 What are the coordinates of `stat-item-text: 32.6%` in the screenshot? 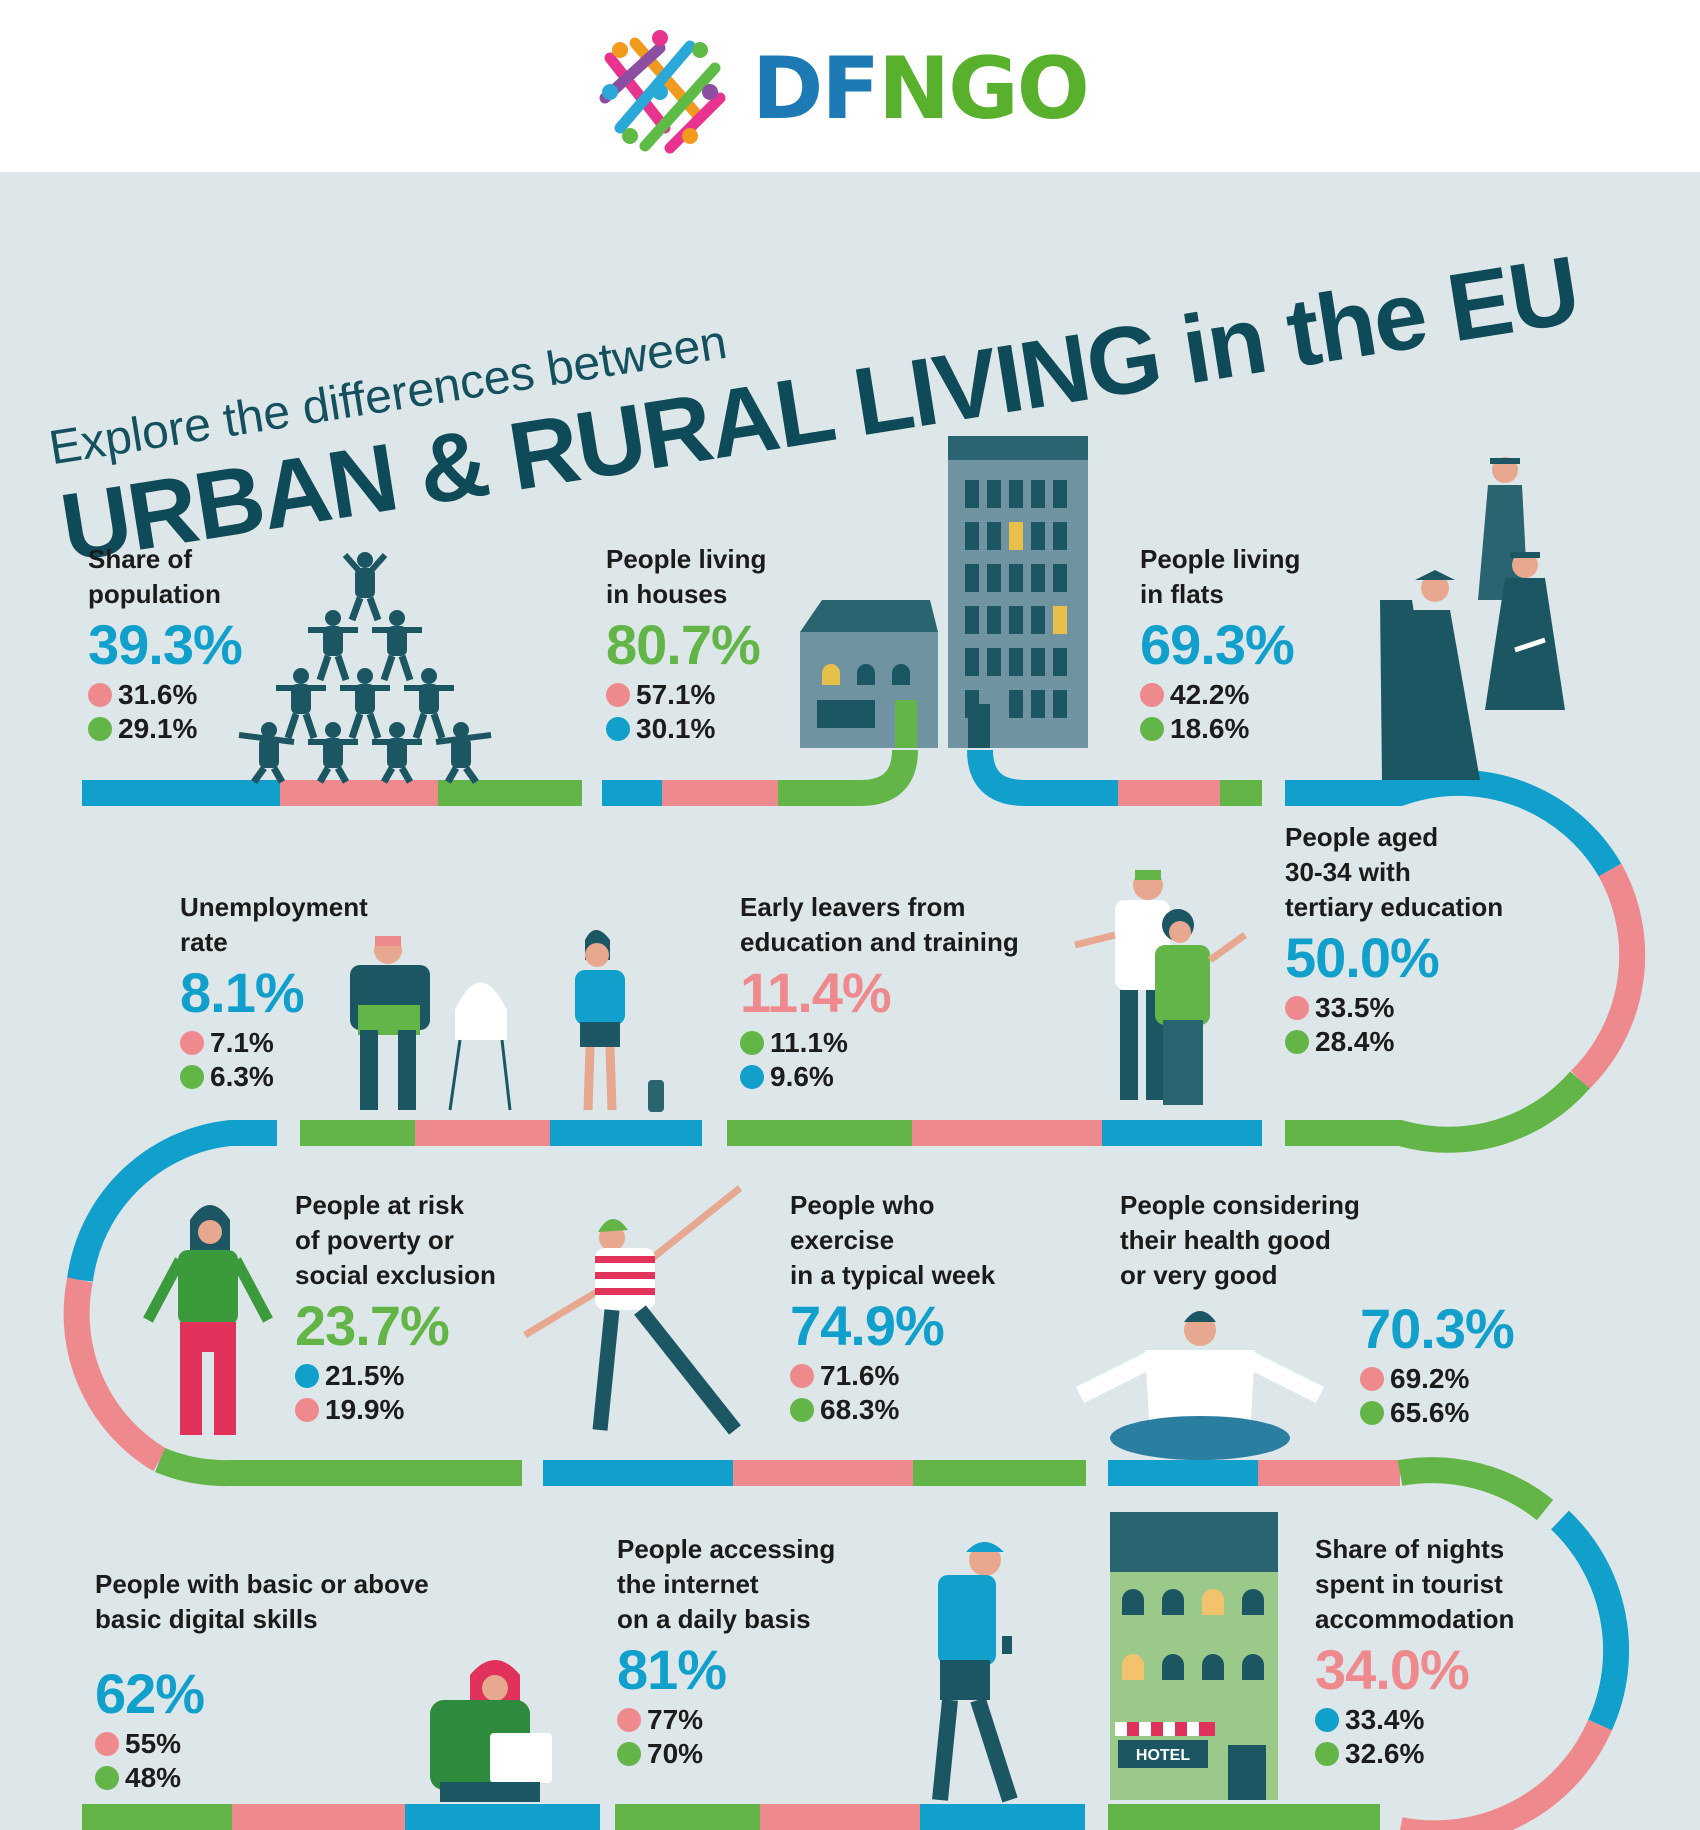 It's located at (1385, 1753).